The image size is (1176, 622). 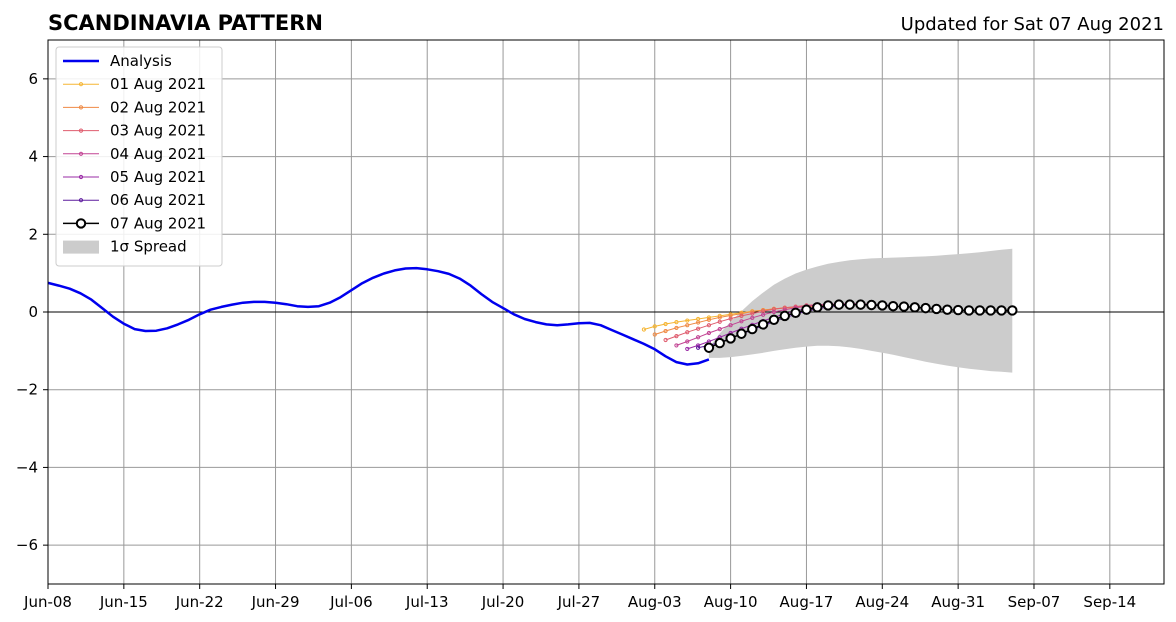 I want to click on y-tick-label: −4, so click(x=27, y=467).